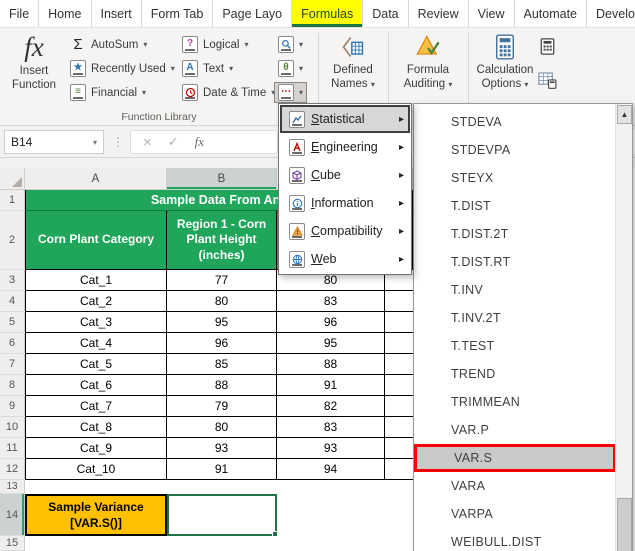  Describe the element at coordinates (12, 515) in the screenshot. I see `row-header: 14` at that location.